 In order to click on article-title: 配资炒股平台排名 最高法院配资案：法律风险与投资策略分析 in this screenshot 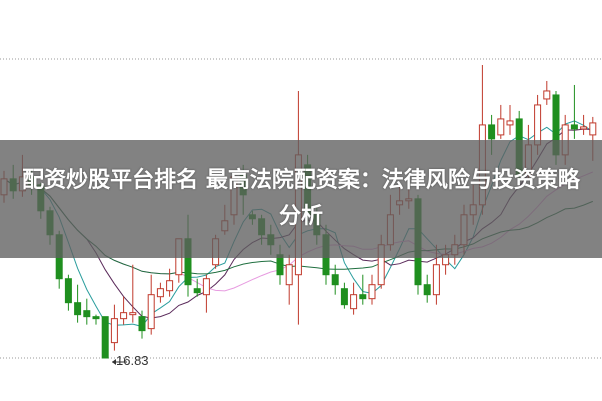, I will do `click(301, 198)`.